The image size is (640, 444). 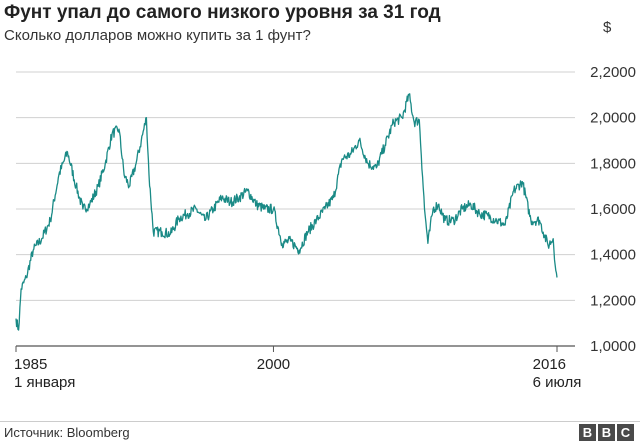 I want to click on x-tick-date: 1 января, so click(x=45, y=382).